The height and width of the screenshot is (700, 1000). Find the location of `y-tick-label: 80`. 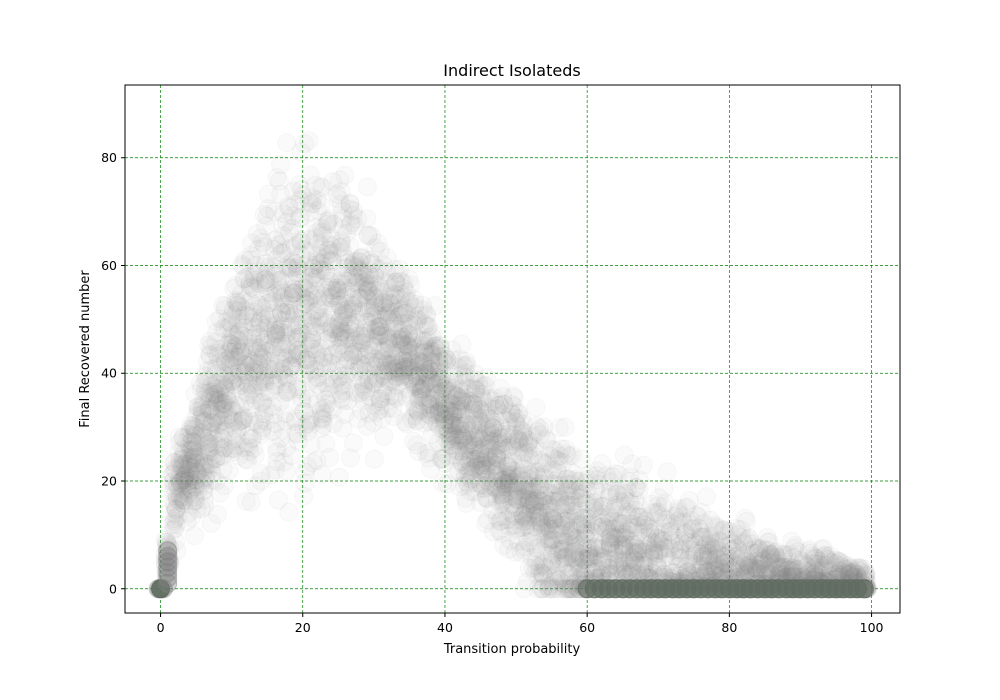

y-tick-label: 80 is located at coordinates (109, 157).